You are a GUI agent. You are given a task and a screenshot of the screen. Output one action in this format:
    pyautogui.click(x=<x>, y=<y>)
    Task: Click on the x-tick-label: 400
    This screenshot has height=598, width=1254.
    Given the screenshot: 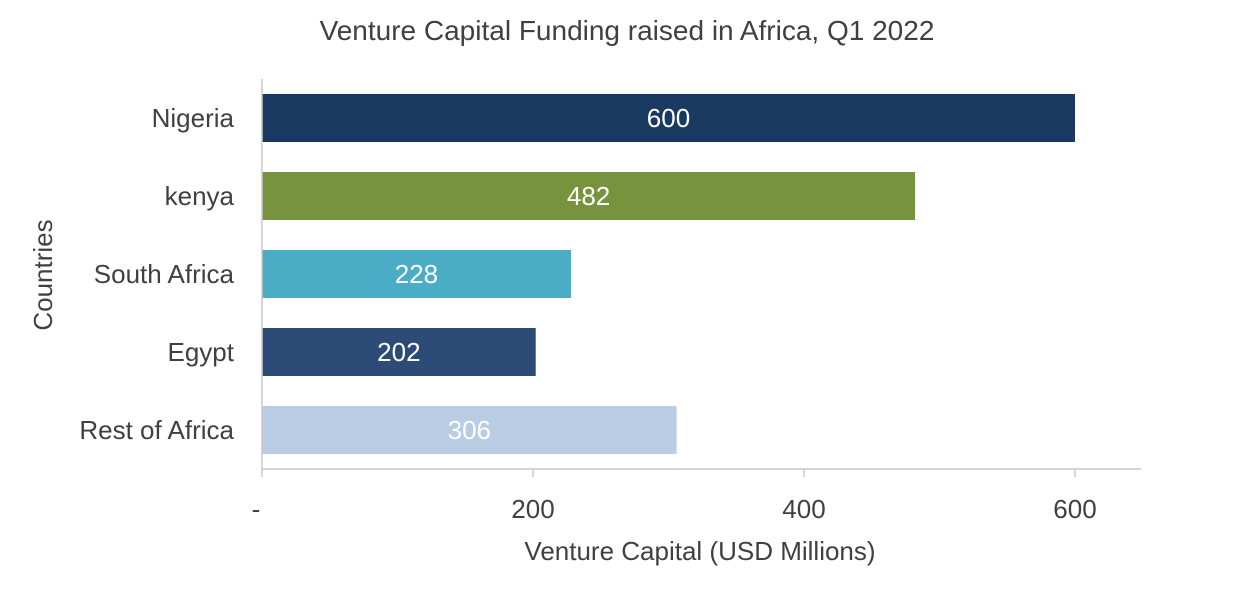 What is the action you would take?
    pyautogui.click(x=803, y=509)
    